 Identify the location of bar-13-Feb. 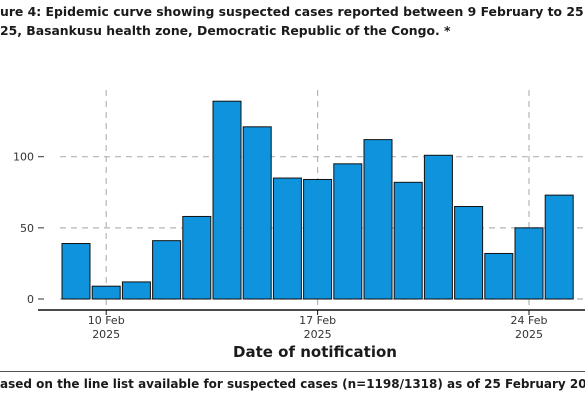
(197, 257).